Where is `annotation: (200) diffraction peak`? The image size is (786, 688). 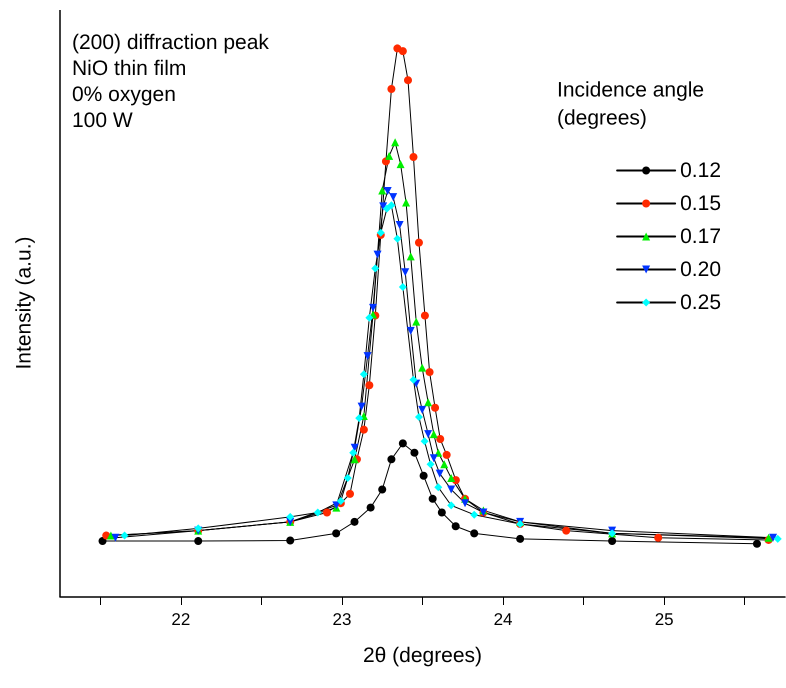 annotation: (200) diffraction peak is located at coordinates (171, 42).